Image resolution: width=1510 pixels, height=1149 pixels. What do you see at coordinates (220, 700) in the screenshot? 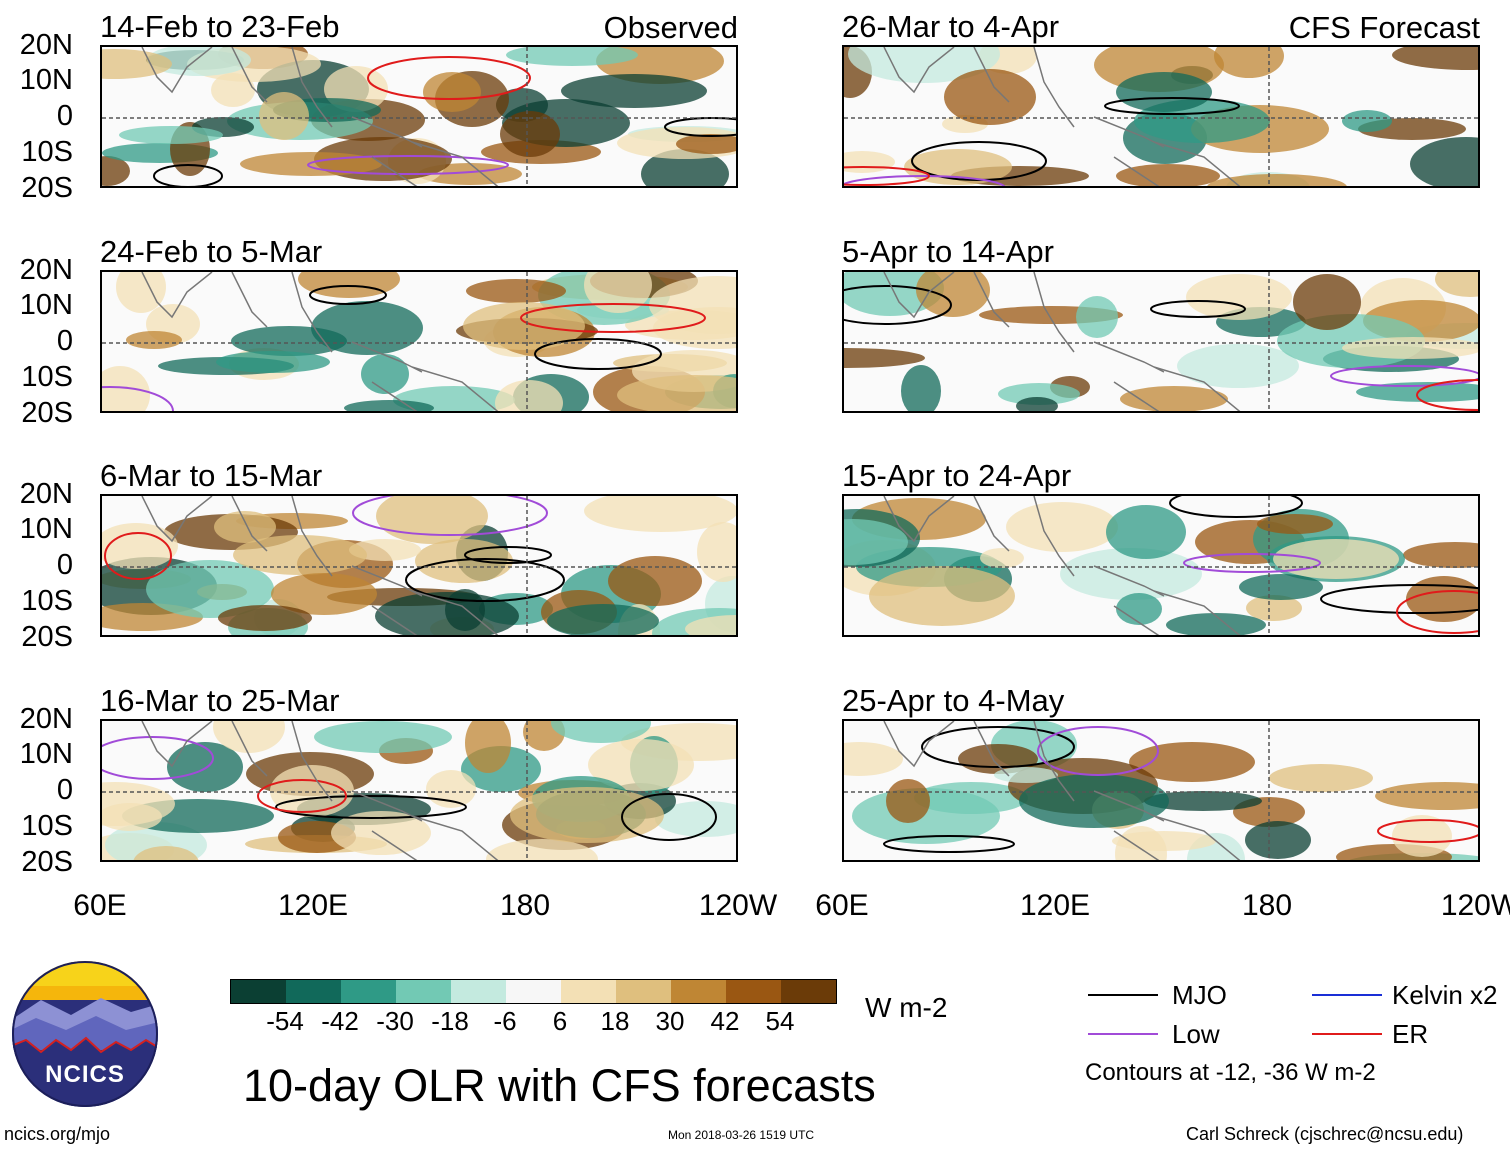
I see `panel-title: 16-Mar to 25-Mar` at bounding box center [220, 700].